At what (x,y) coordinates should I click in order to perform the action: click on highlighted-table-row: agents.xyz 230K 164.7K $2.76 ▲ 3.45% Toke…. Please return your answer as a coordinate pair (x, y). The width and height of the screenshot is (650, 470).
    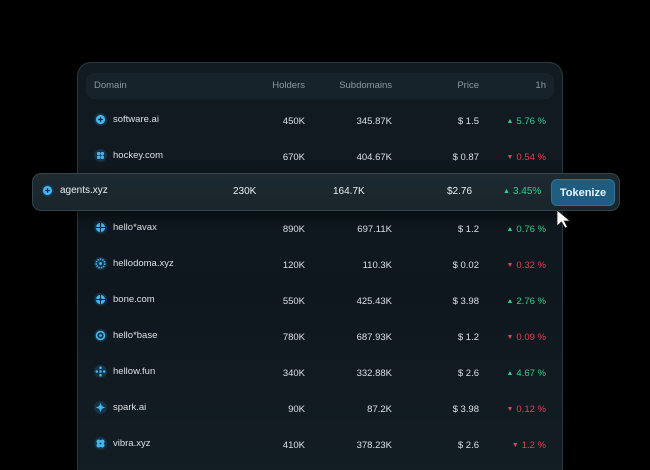
    Looking at the image, I should click on (326, 192).